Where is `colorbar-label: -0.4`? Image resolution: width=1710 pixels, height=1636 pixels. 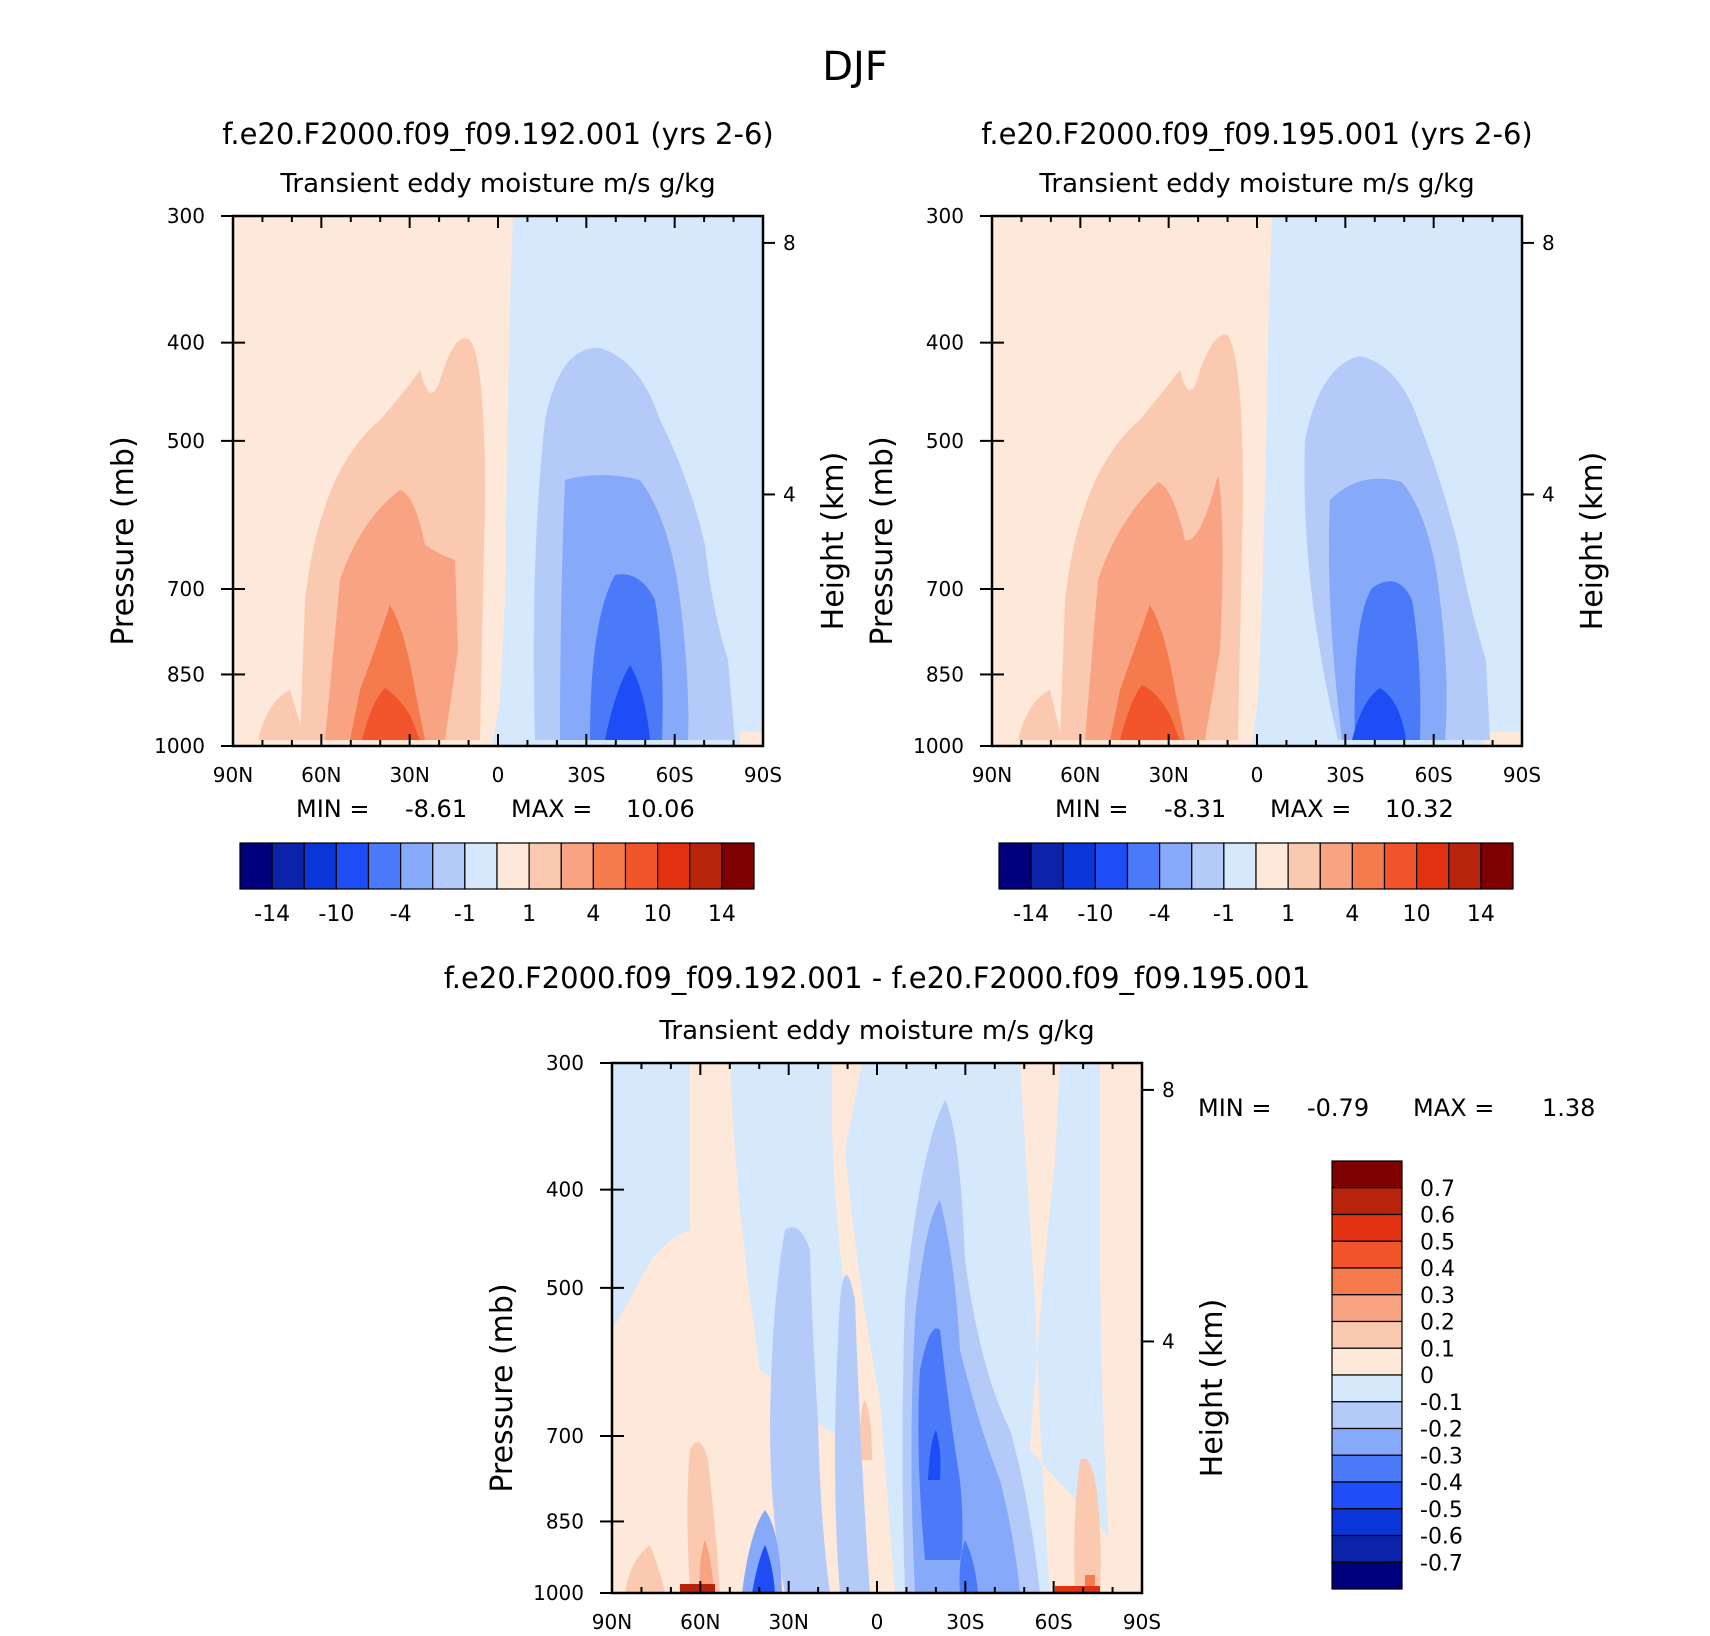
colorbar-label: -0.4 is located at coordinates (1441, 1483).